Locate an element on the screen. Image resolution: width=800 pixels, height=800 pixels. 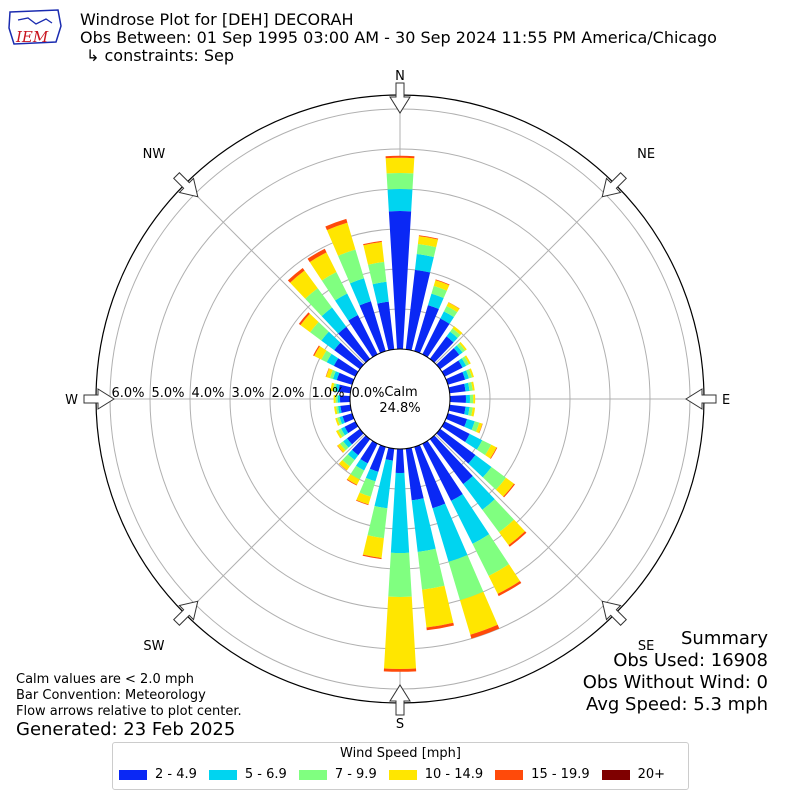
chart-title: Windrose Plot for [DEH] DECORAH is located at coordinates (217, 19).